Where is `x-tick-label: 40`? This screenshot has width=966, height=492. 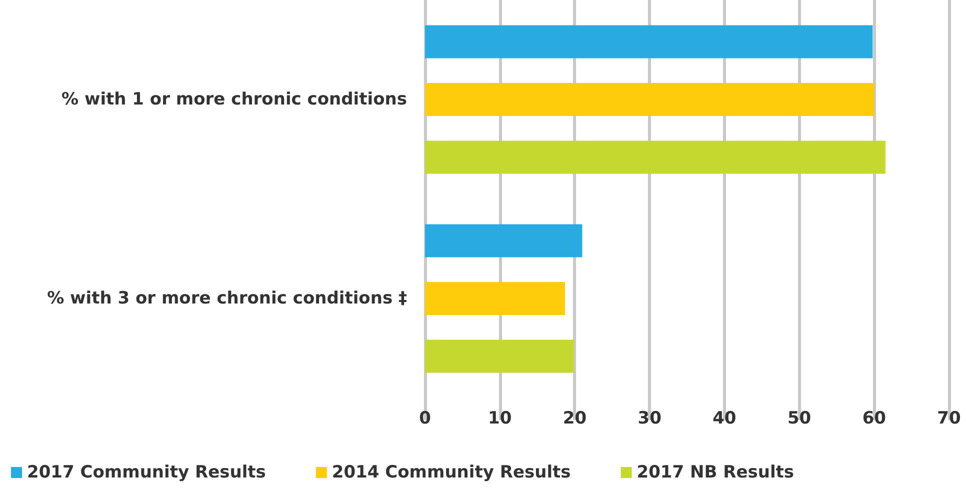
x-tick-label: 40 is located at coordinates (724, 418).